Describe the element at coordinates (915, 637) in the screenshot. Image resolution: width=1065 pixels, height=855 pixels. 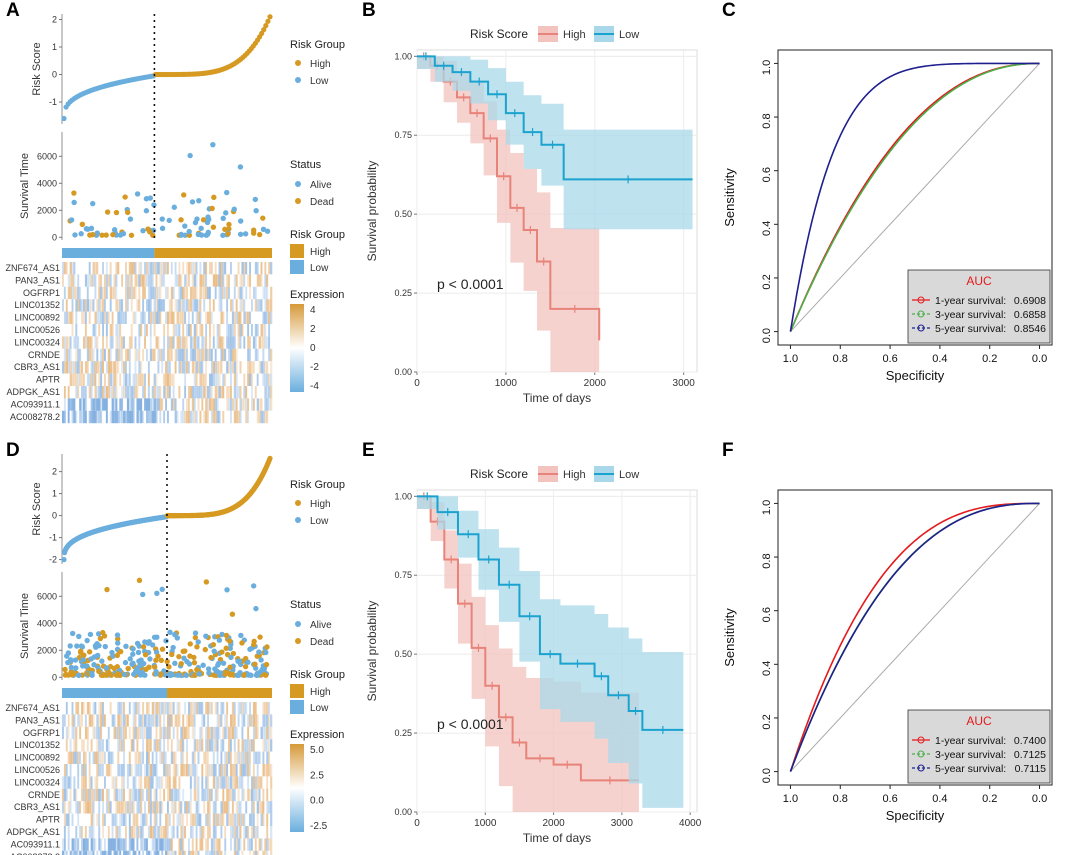
I see `panel-f-diagonal` at that location.